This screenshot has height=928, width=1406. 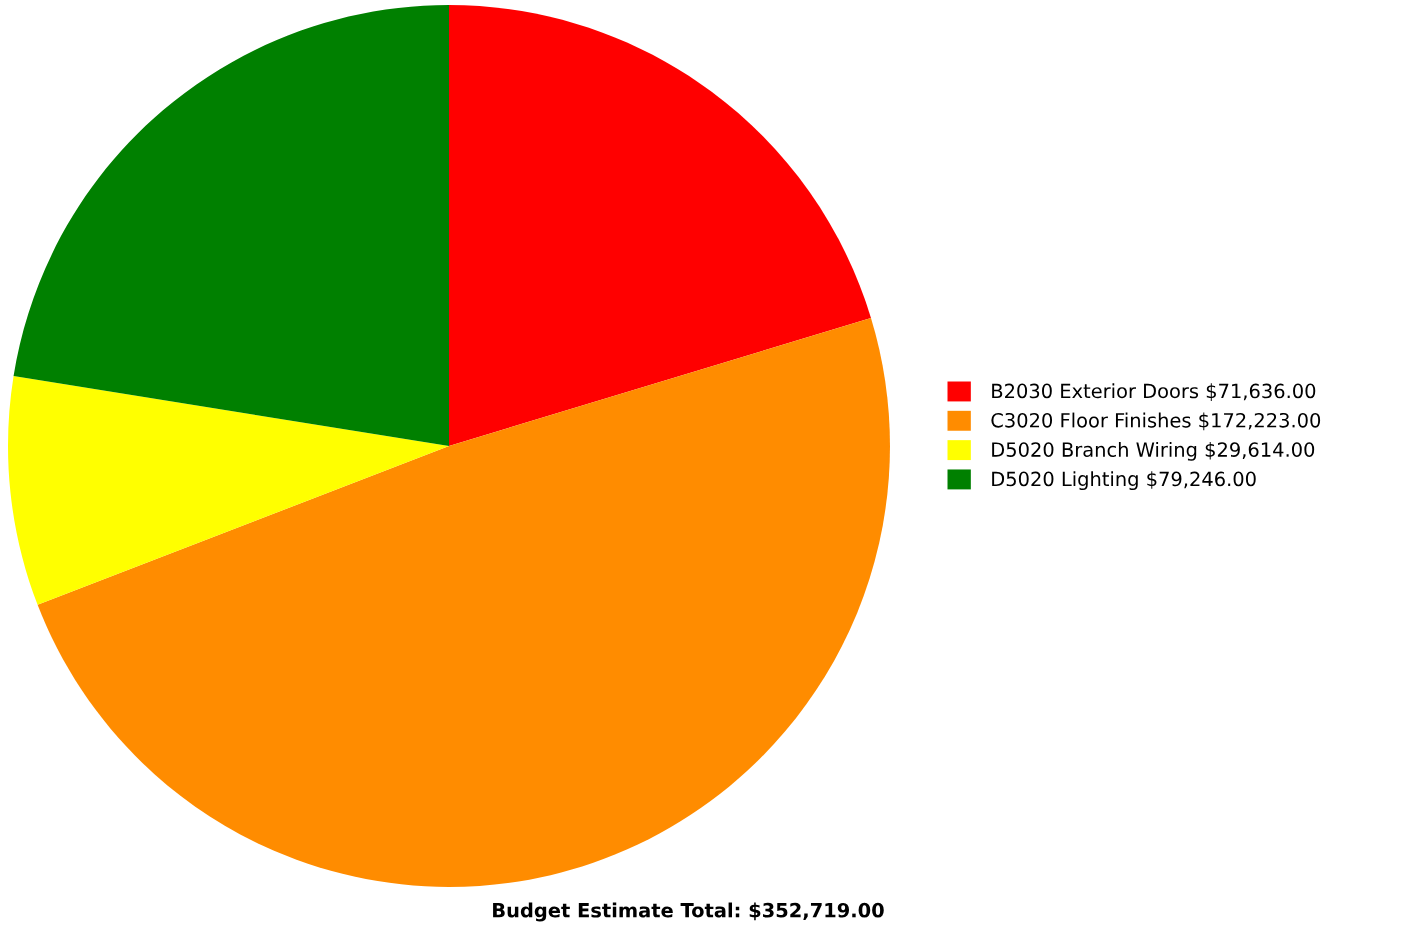 I want to click on text: Budget Estimate Total: $352,719.00, so click(x=688, y=912).